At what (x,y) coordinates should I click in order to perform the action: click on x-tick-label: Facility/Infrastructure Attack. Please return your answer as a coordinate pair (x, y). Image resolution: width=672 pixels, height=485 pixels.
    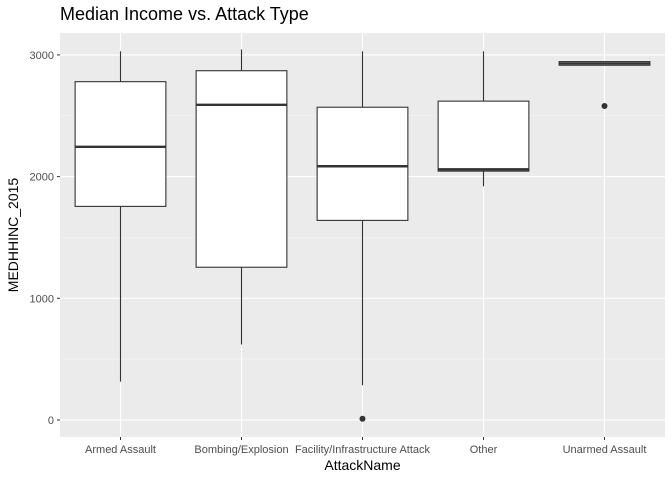
    Looking at the image, I should click on (363, 450).